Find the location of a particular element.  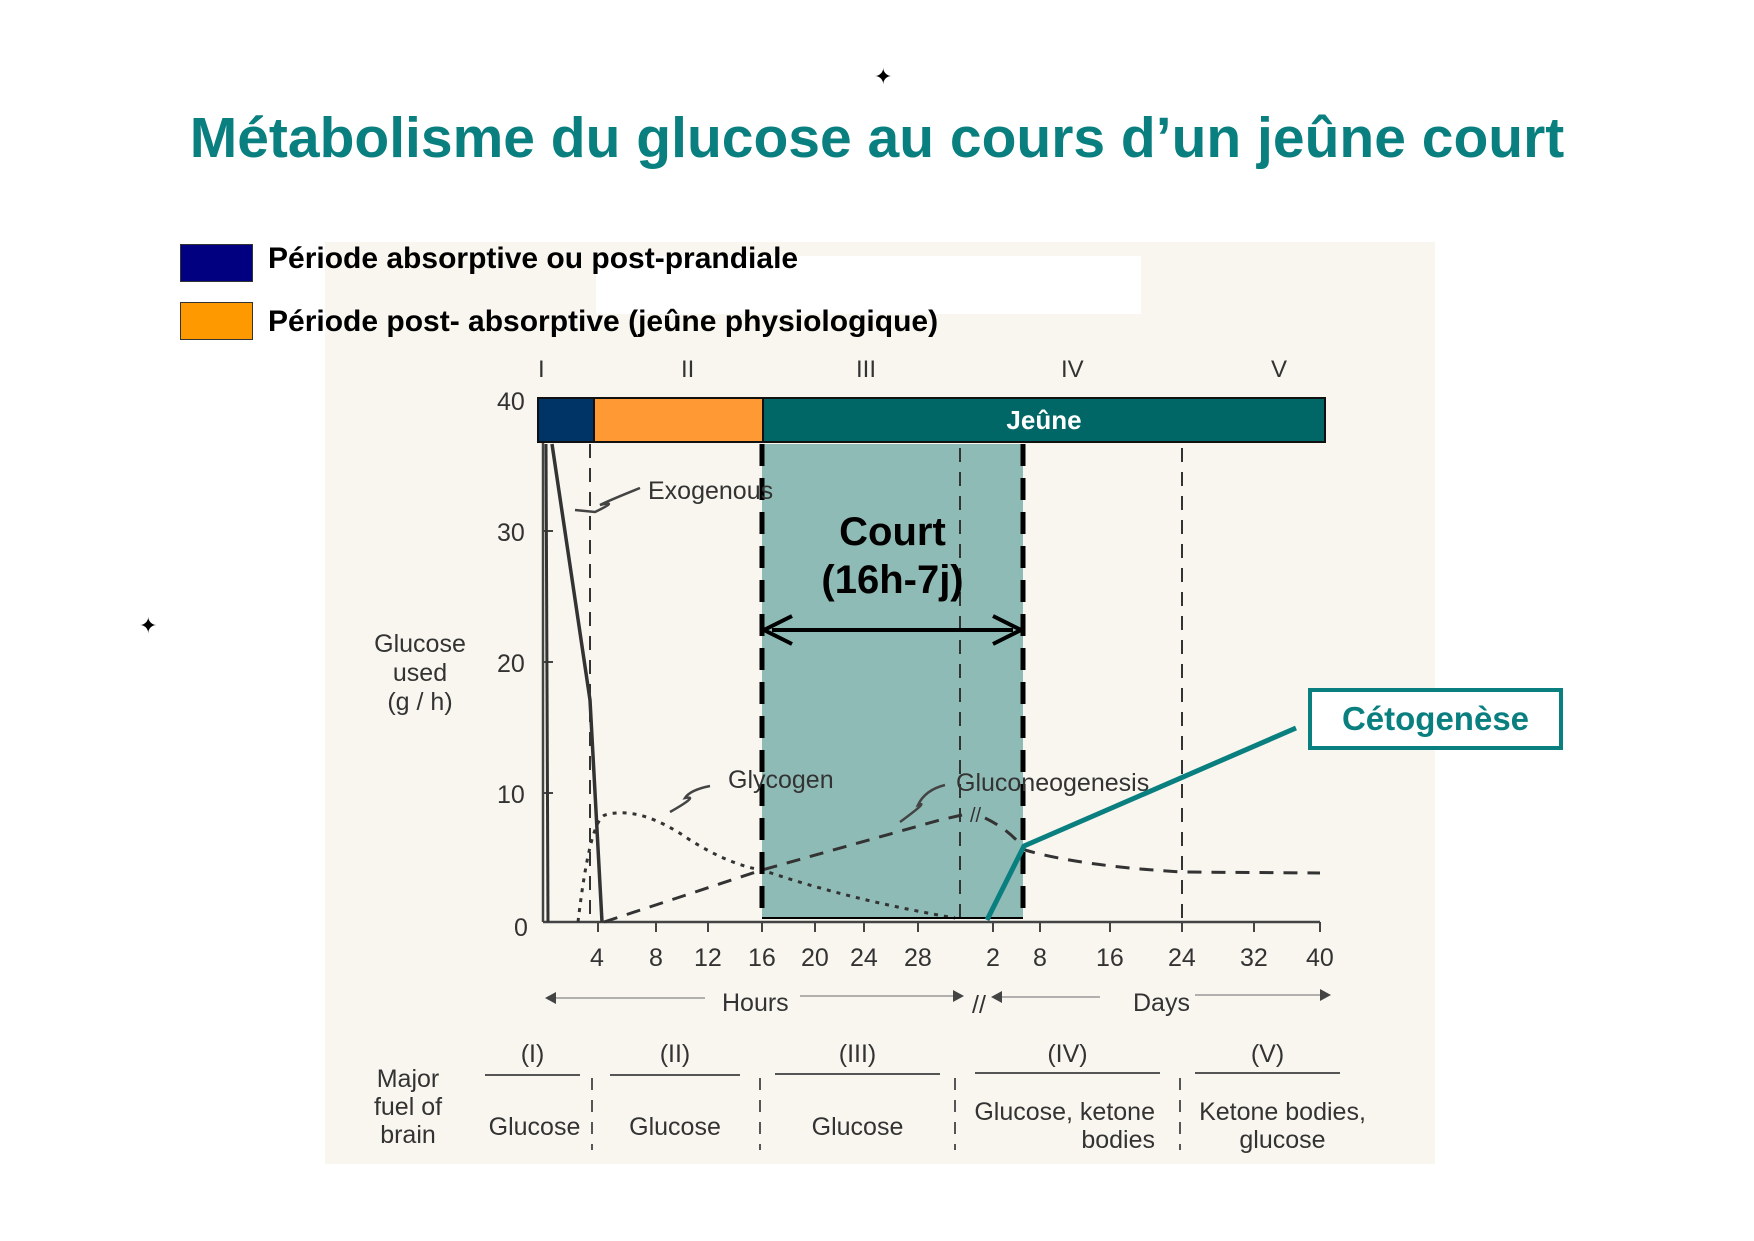

y-tick-label: 30 is located at coordinates (511, 533).